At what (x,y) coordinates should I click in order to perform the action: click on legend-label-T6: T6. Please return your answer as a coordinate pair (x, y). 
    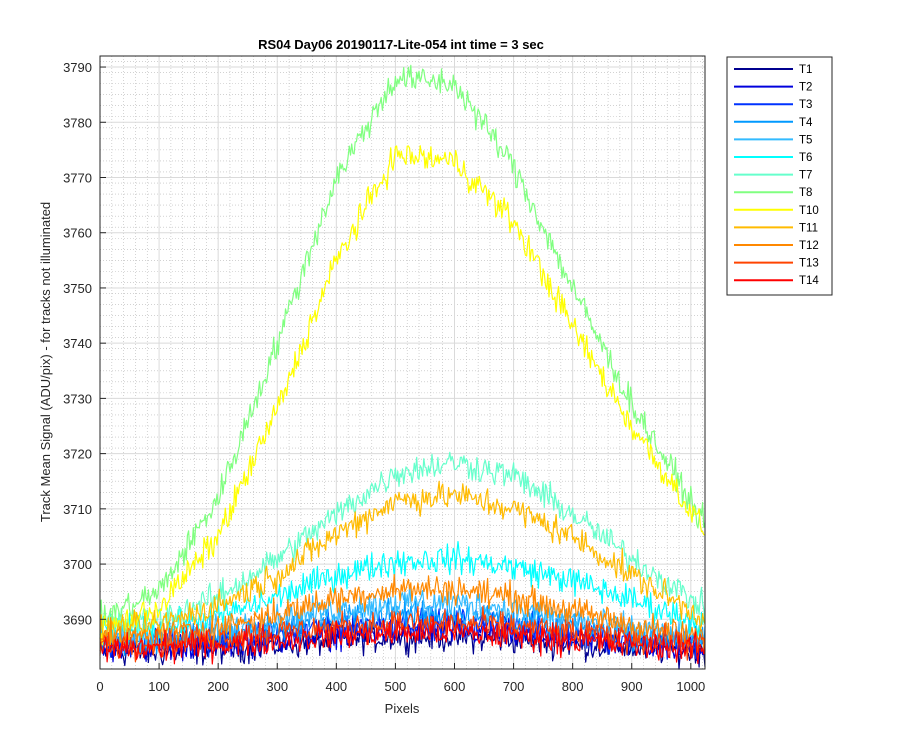
    Looking at the image, I should click on (805, 158).